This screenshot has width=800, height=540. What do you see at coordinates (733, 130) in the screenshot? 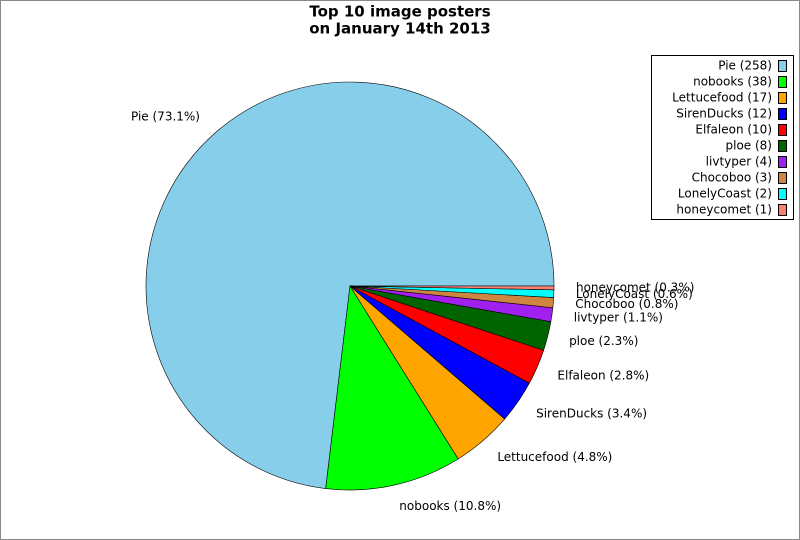
I see `legend-label: Elfaleon (10)` at bounding box center [733, 130].